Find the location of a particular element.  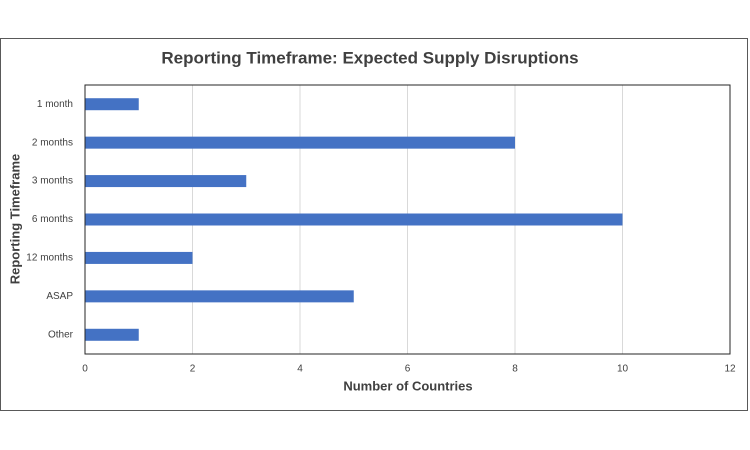

y-axis-title: Reporting Timeframe is located at coordinates (14, 219).